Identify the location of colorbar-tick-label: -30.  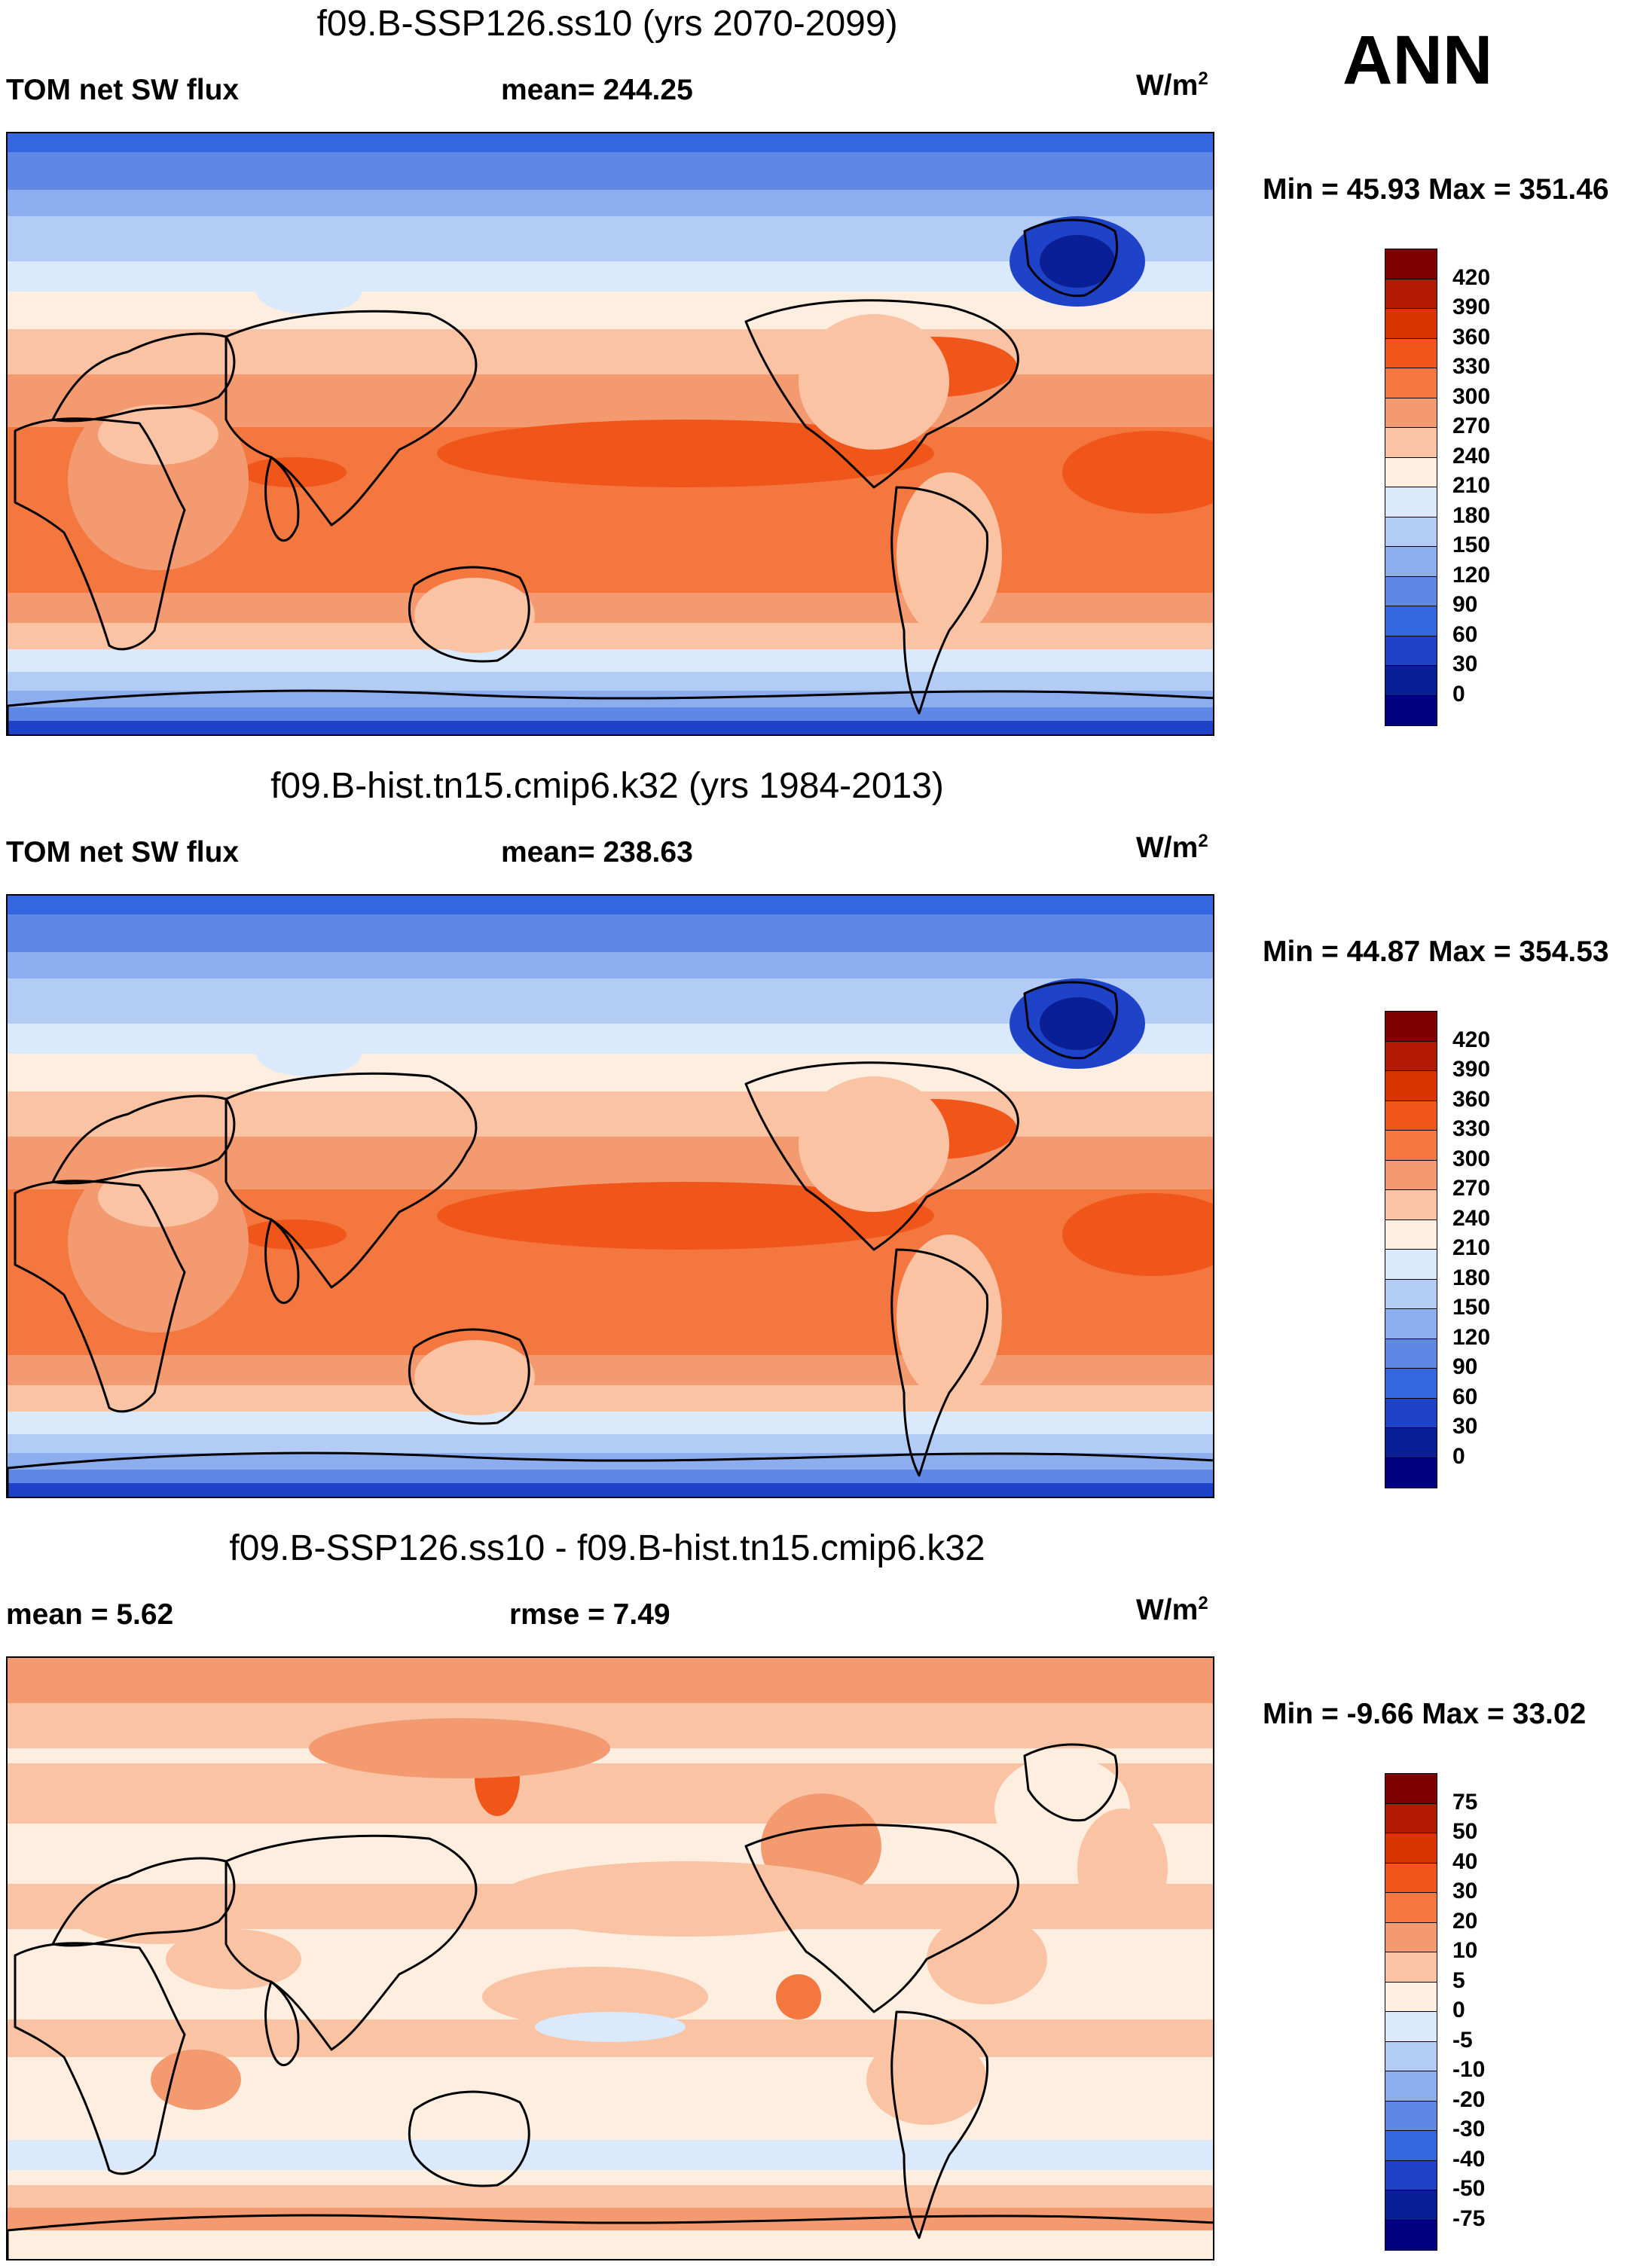
(1469, 2129).